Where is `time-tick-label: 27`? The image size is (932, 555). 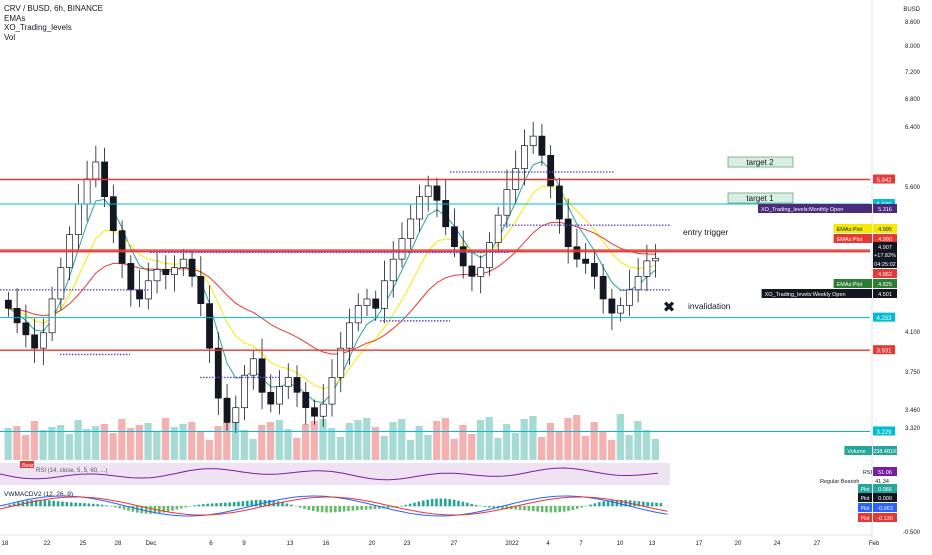 time-tick-label: 27 is located at coordinates (454, 544).